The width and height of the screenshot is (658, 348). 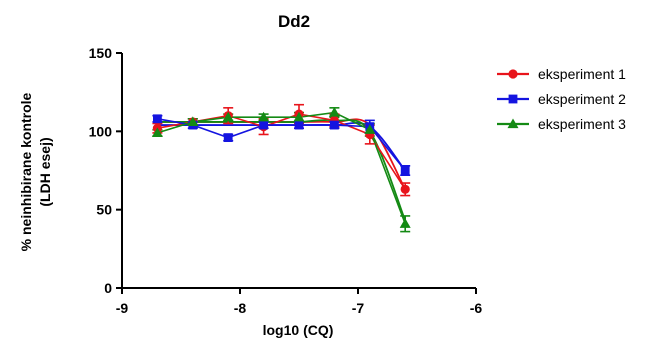 I want to click on legend: eksperiment 1 eksperiment 2 eksperiment 3, so click(x=561, y=99).